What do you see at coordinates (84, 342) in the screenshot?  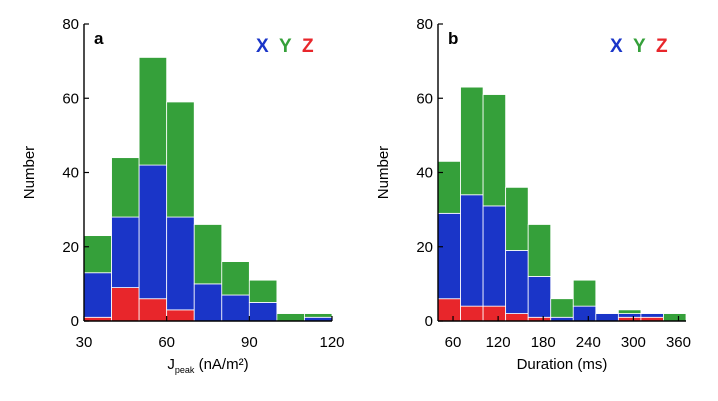 I see `x-tick-label: 30` at bounding box center [84, 342].